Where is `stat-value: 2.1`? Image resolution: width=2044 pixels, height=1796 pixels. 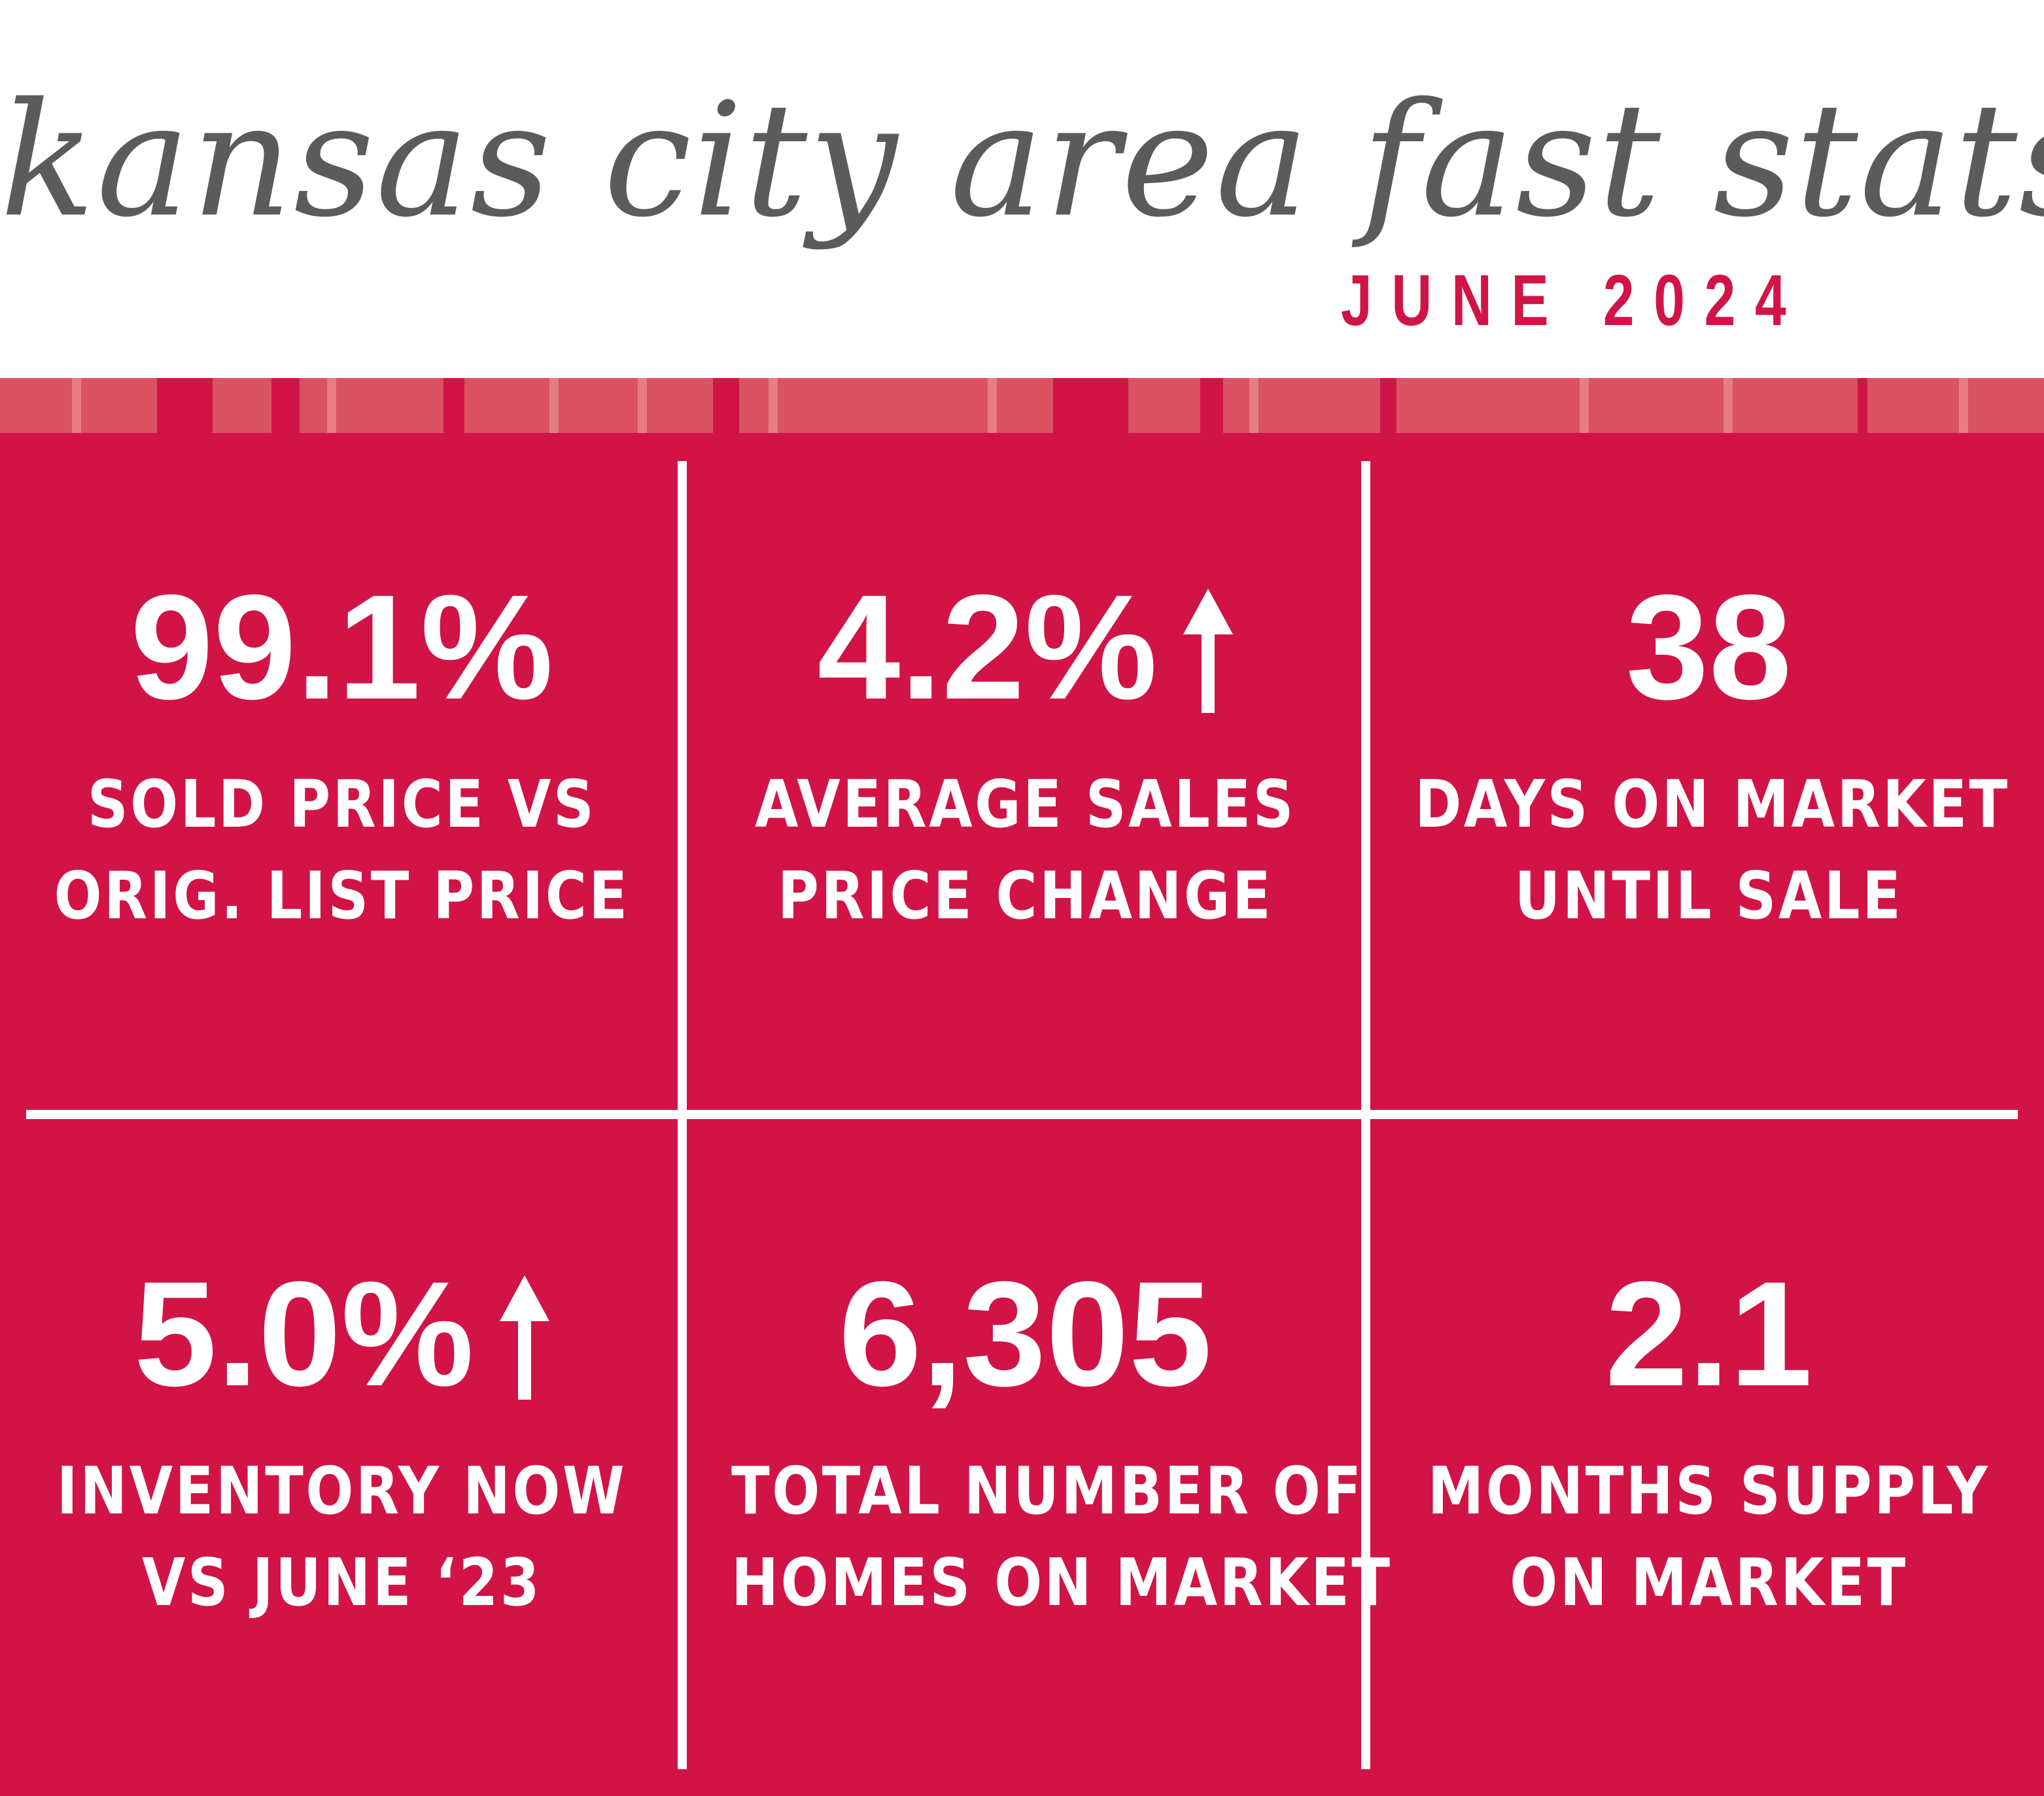
stat-value: 2.1 is located at coordinates (1708, 1334).